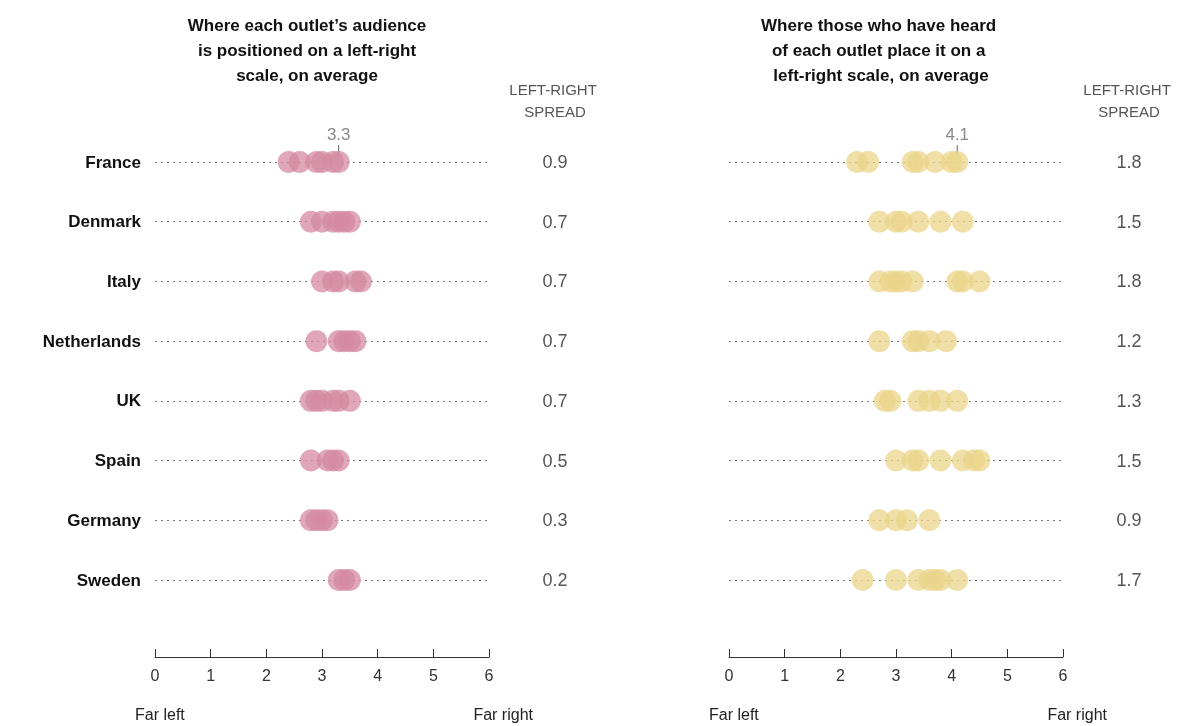 The height and width of the screenshot is (726, 1191). What do you see at coordinates (108, 580) in the screenshot?
I see `y-tick-label: Sweden` at bounding box center [108, 580].